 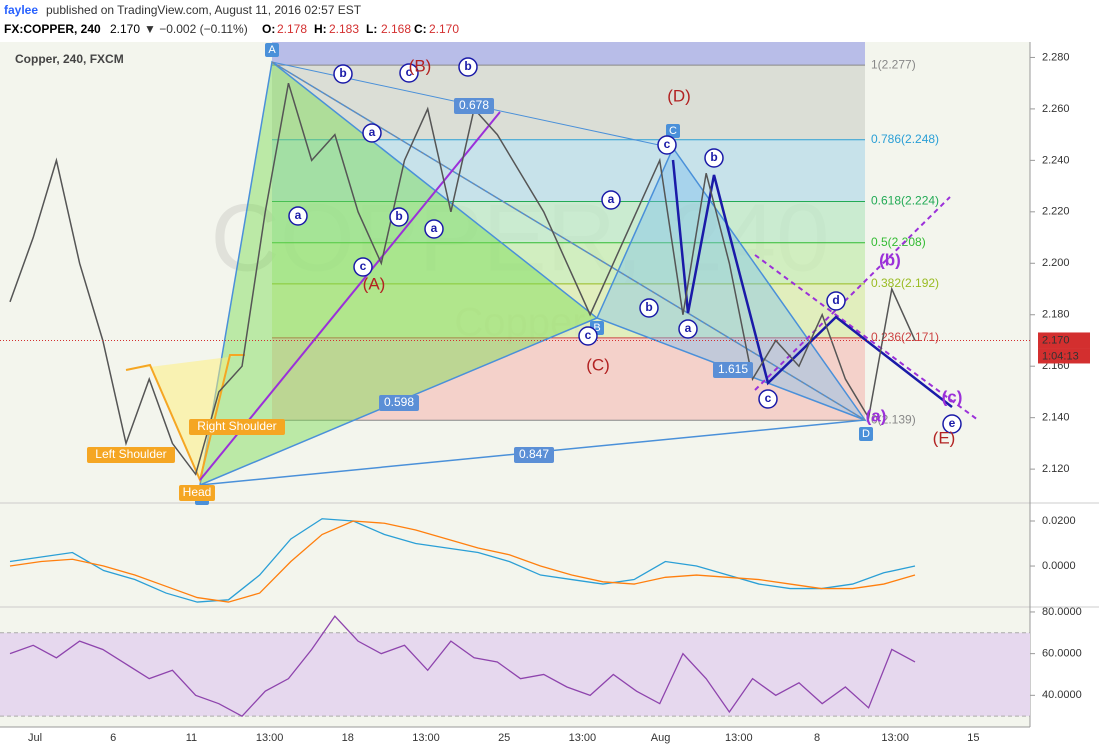 I want to click on pattern-label: A, so click(x=272, y=50).